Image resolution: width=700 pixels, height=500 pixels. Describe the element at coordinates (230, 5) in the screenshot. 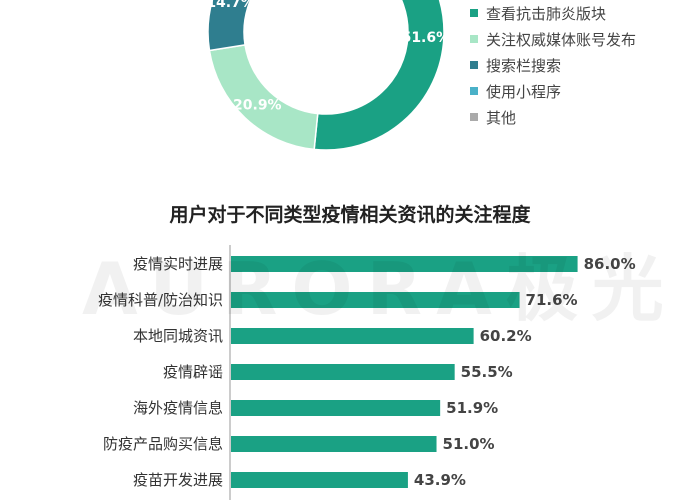

I see `donut-value-label: 14.7%` at that location.